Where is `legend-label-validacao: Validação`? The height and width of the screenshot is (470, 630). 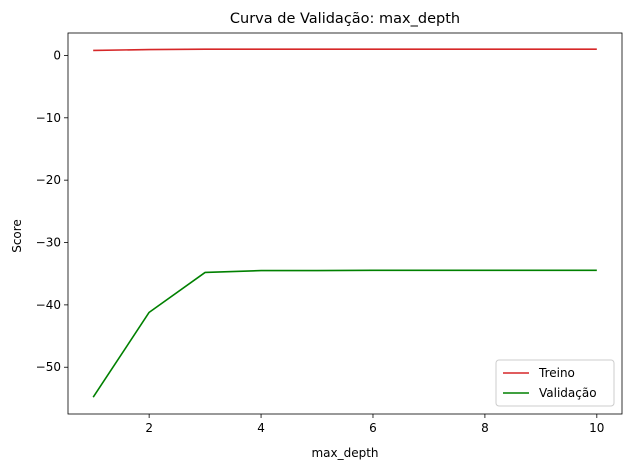
legend-label-validacao: Validação is located at coordinates (568, 393).